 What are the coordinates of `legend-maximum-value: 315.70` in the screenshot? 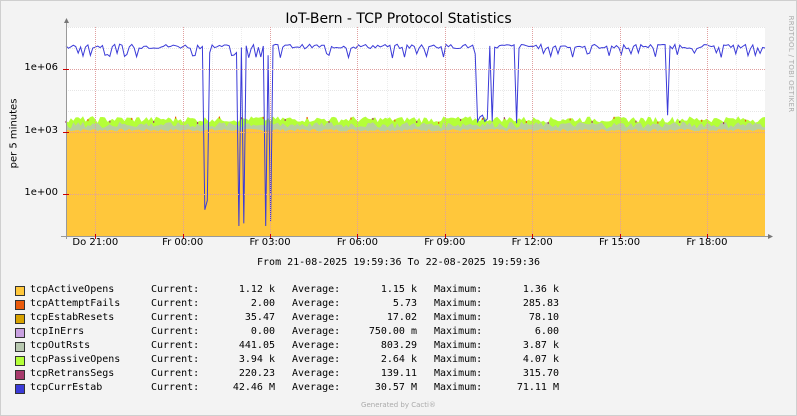 It's located at (540, 373).